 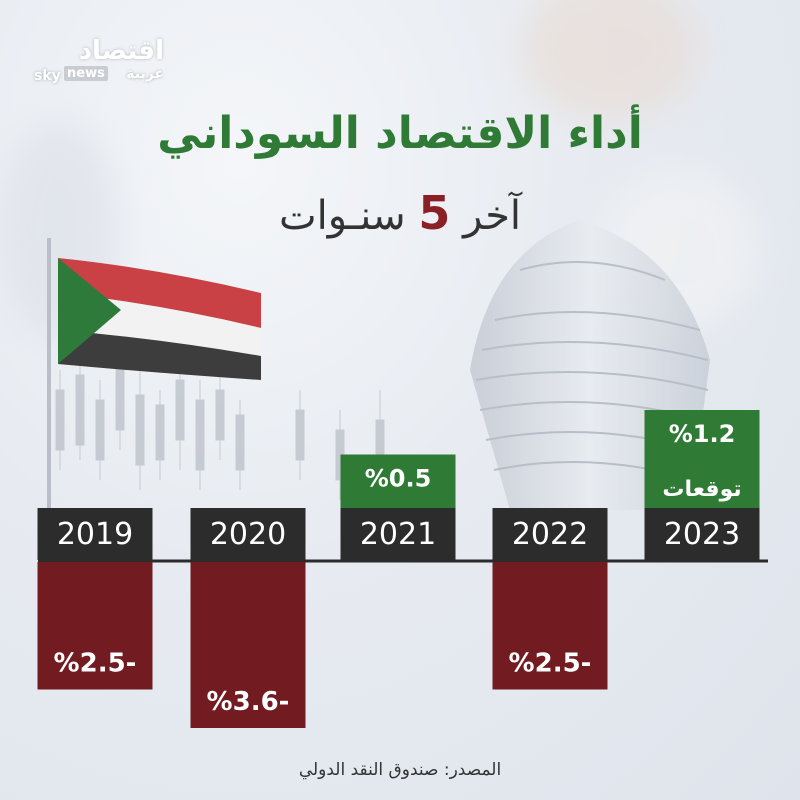 What do you see at coordinates (47, 76) in the screenshot?
I see `logo-sky-text: sky` at bounding box center [47, 76].